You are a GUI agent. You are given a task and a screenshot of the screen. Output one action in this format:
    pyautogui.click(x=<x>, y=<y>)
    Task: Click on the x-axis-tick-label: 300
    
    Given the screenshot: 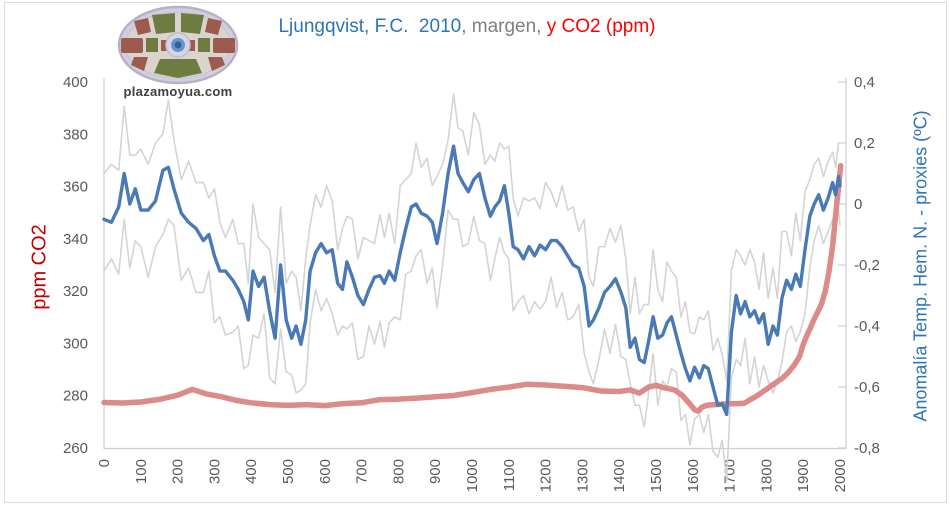 What is the action you would take?
    pyautogui.click(x=214, y=471)
    